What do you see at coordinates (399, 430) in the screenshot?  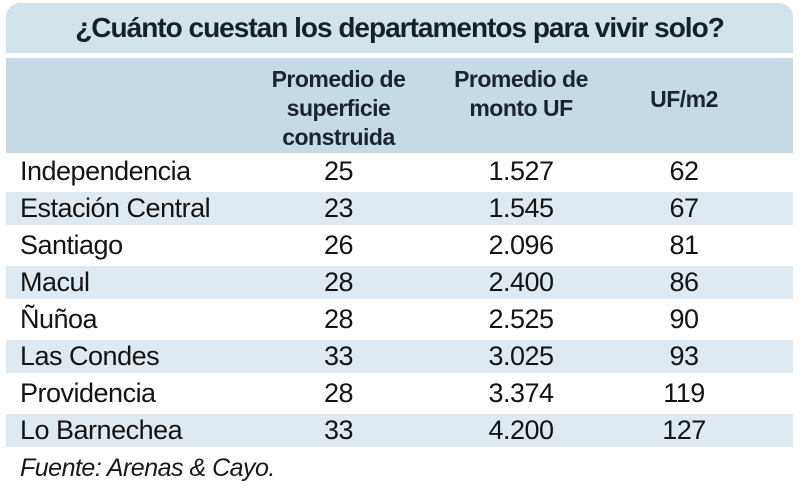 I see `table-row: Lo Barnechea 33 4.200 127` at bounding box center [399, 430].